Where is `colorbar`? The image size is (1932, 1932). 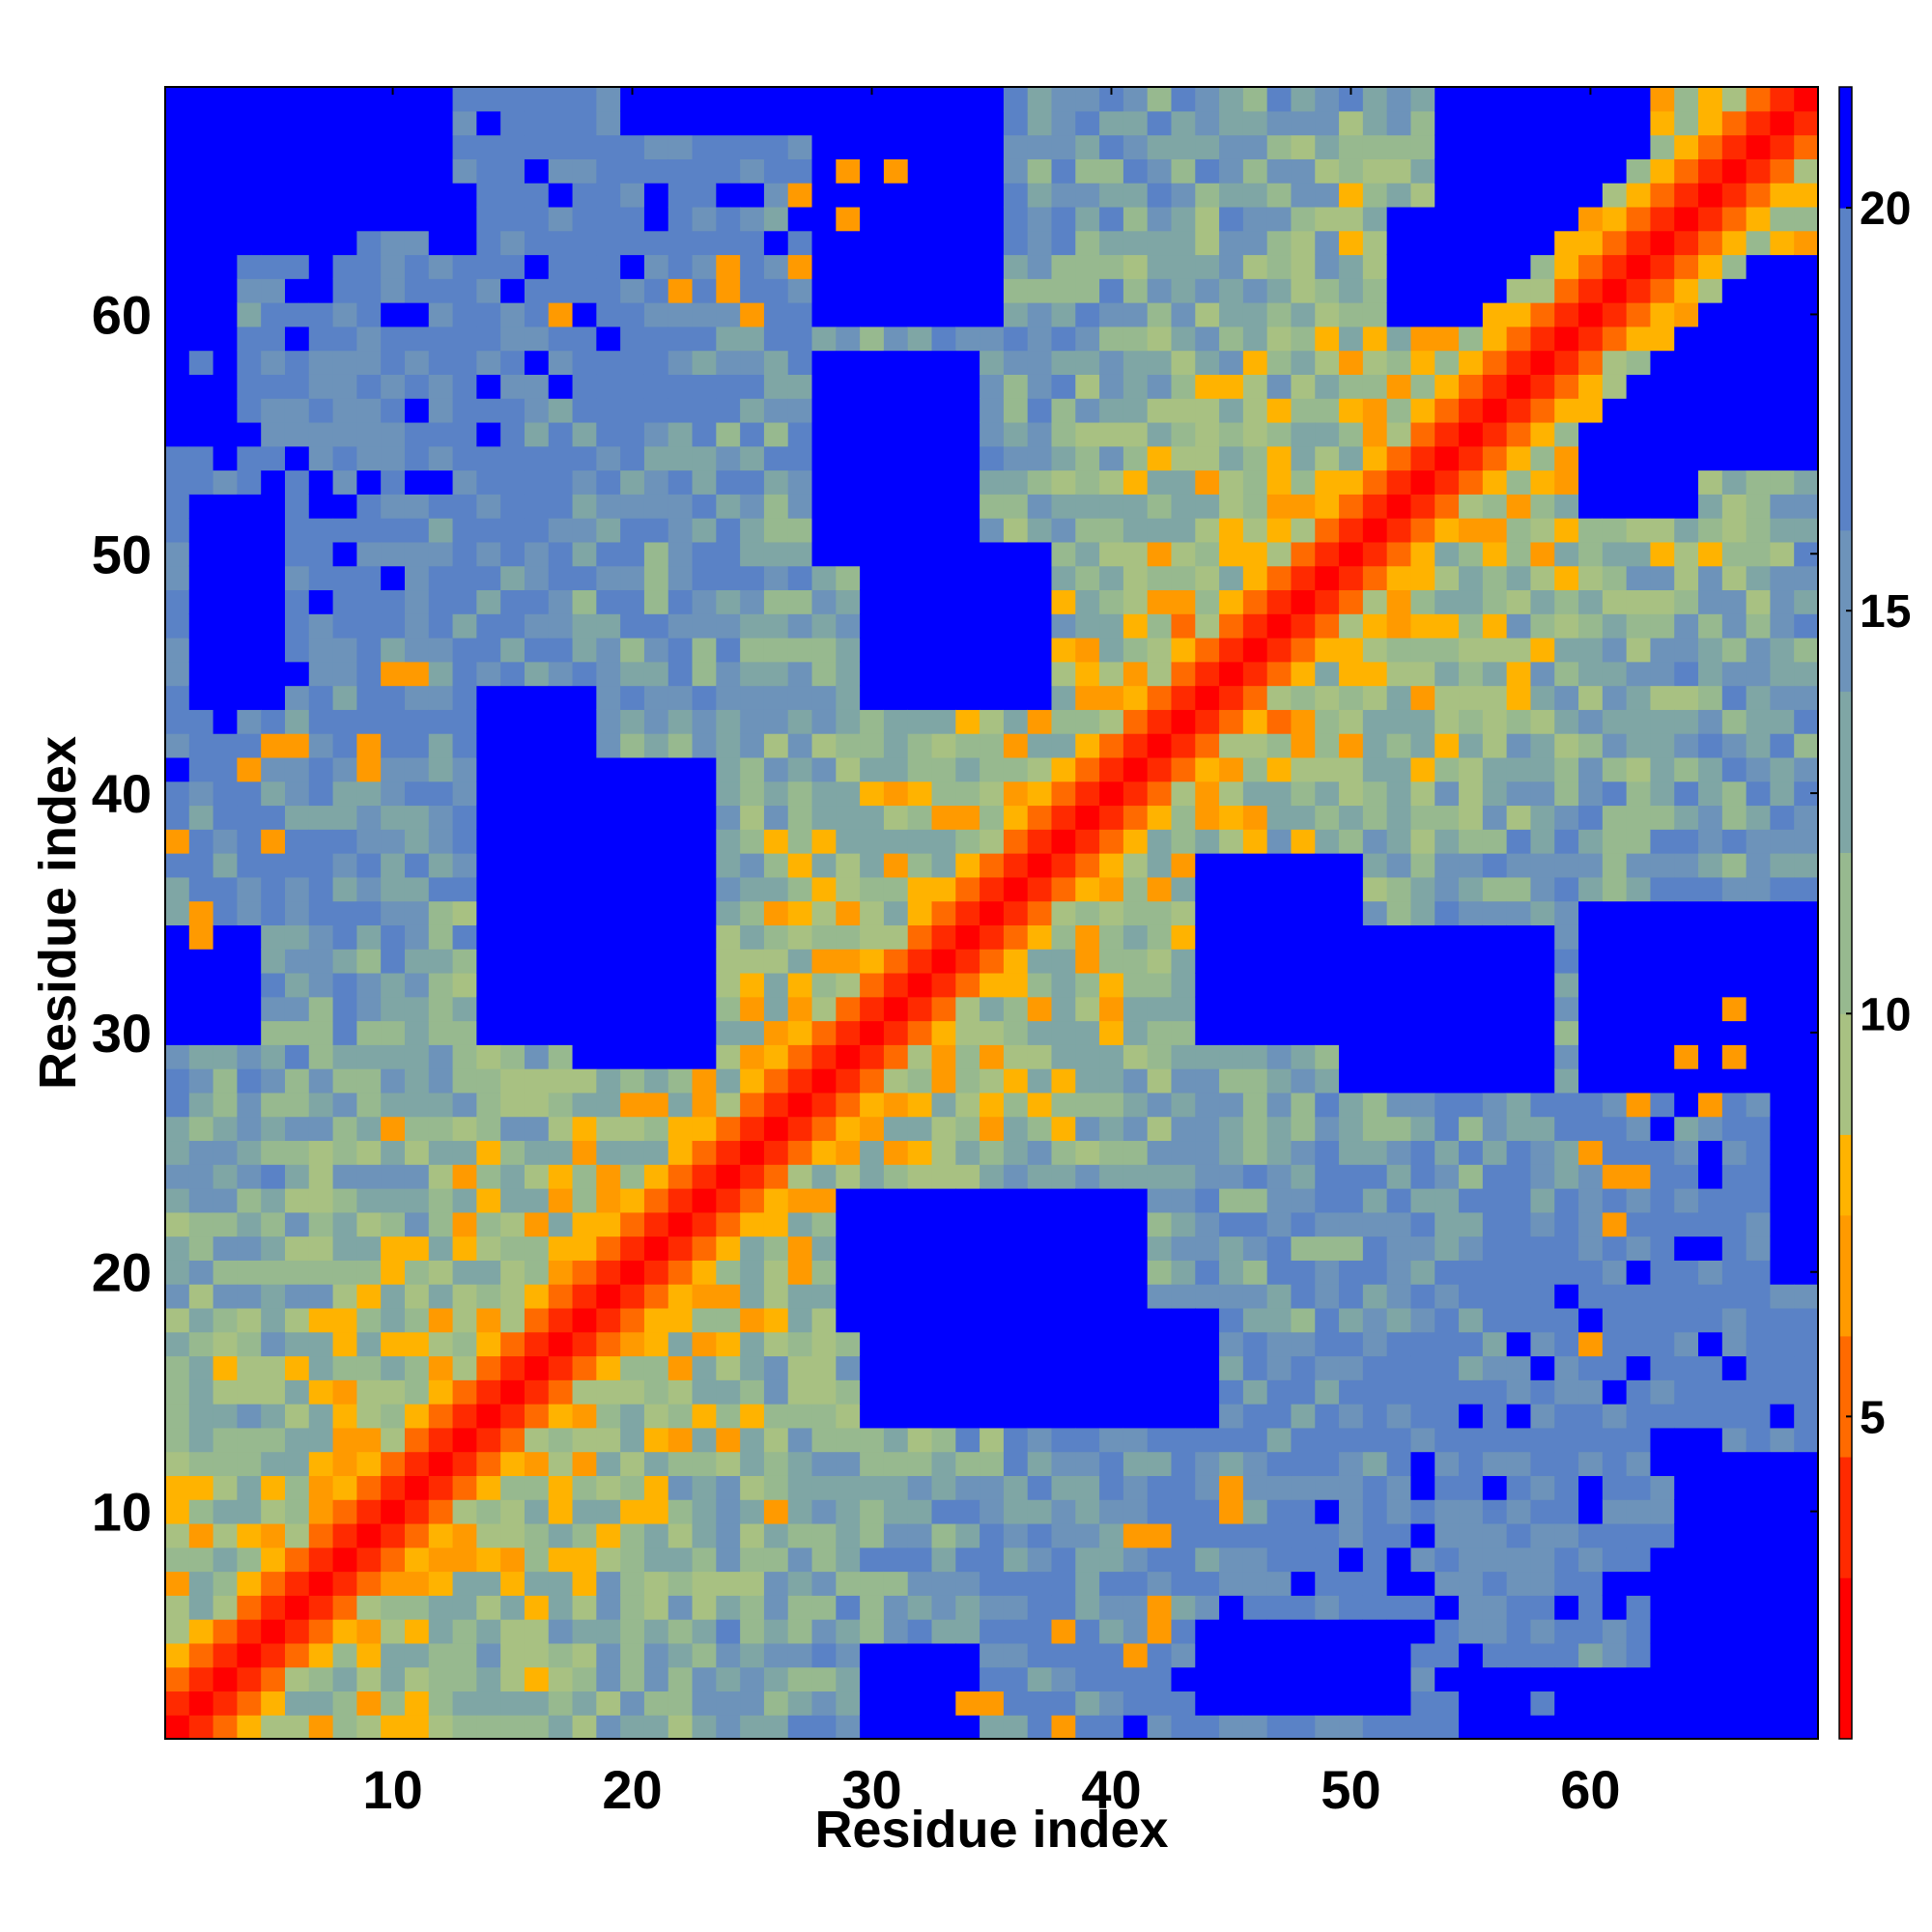
colorbar is located at coordinates (1845, 913).